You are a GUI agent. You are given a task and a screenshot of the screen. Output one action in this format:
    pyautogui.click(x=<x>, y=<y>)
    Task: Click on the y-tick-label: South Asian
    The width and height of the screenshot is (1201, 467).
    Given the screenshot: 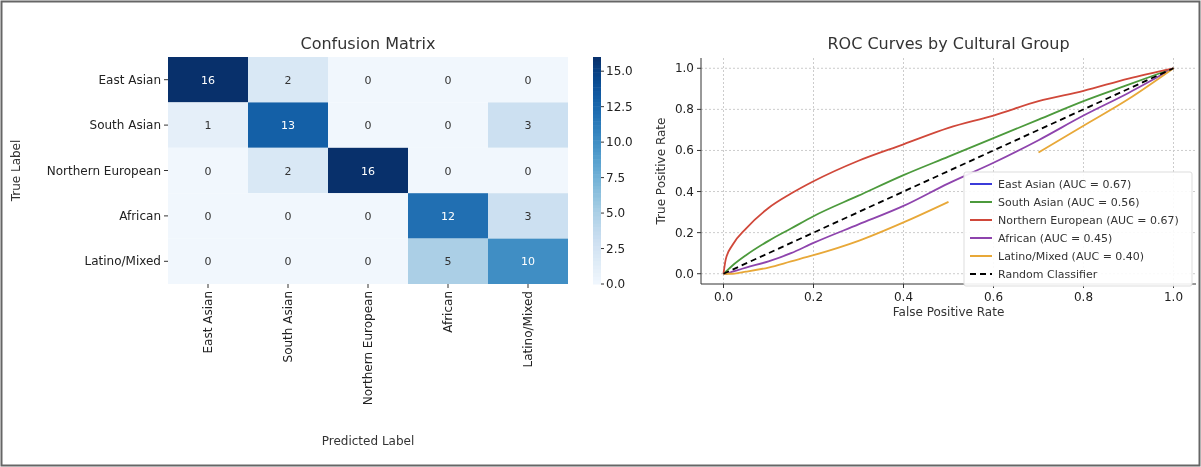 What is the action you would take?
    pyautogui.click(x=125, y=125)
    